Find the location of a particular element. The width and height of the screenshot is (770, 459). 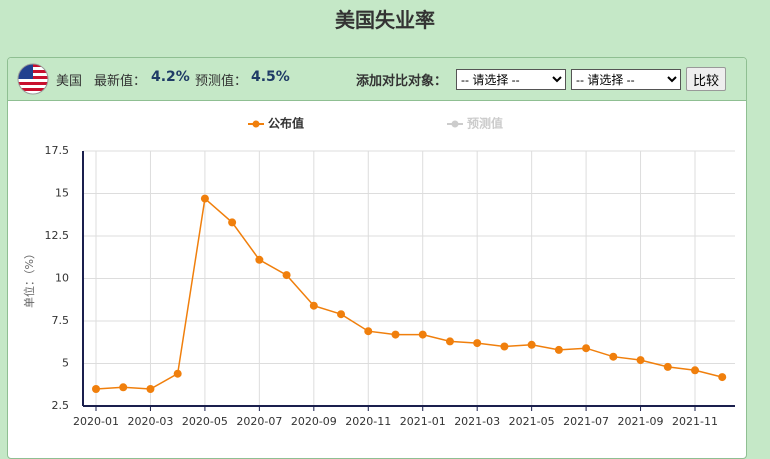

x-tick-label: 2020-01 is located at coordinates (96, 421).